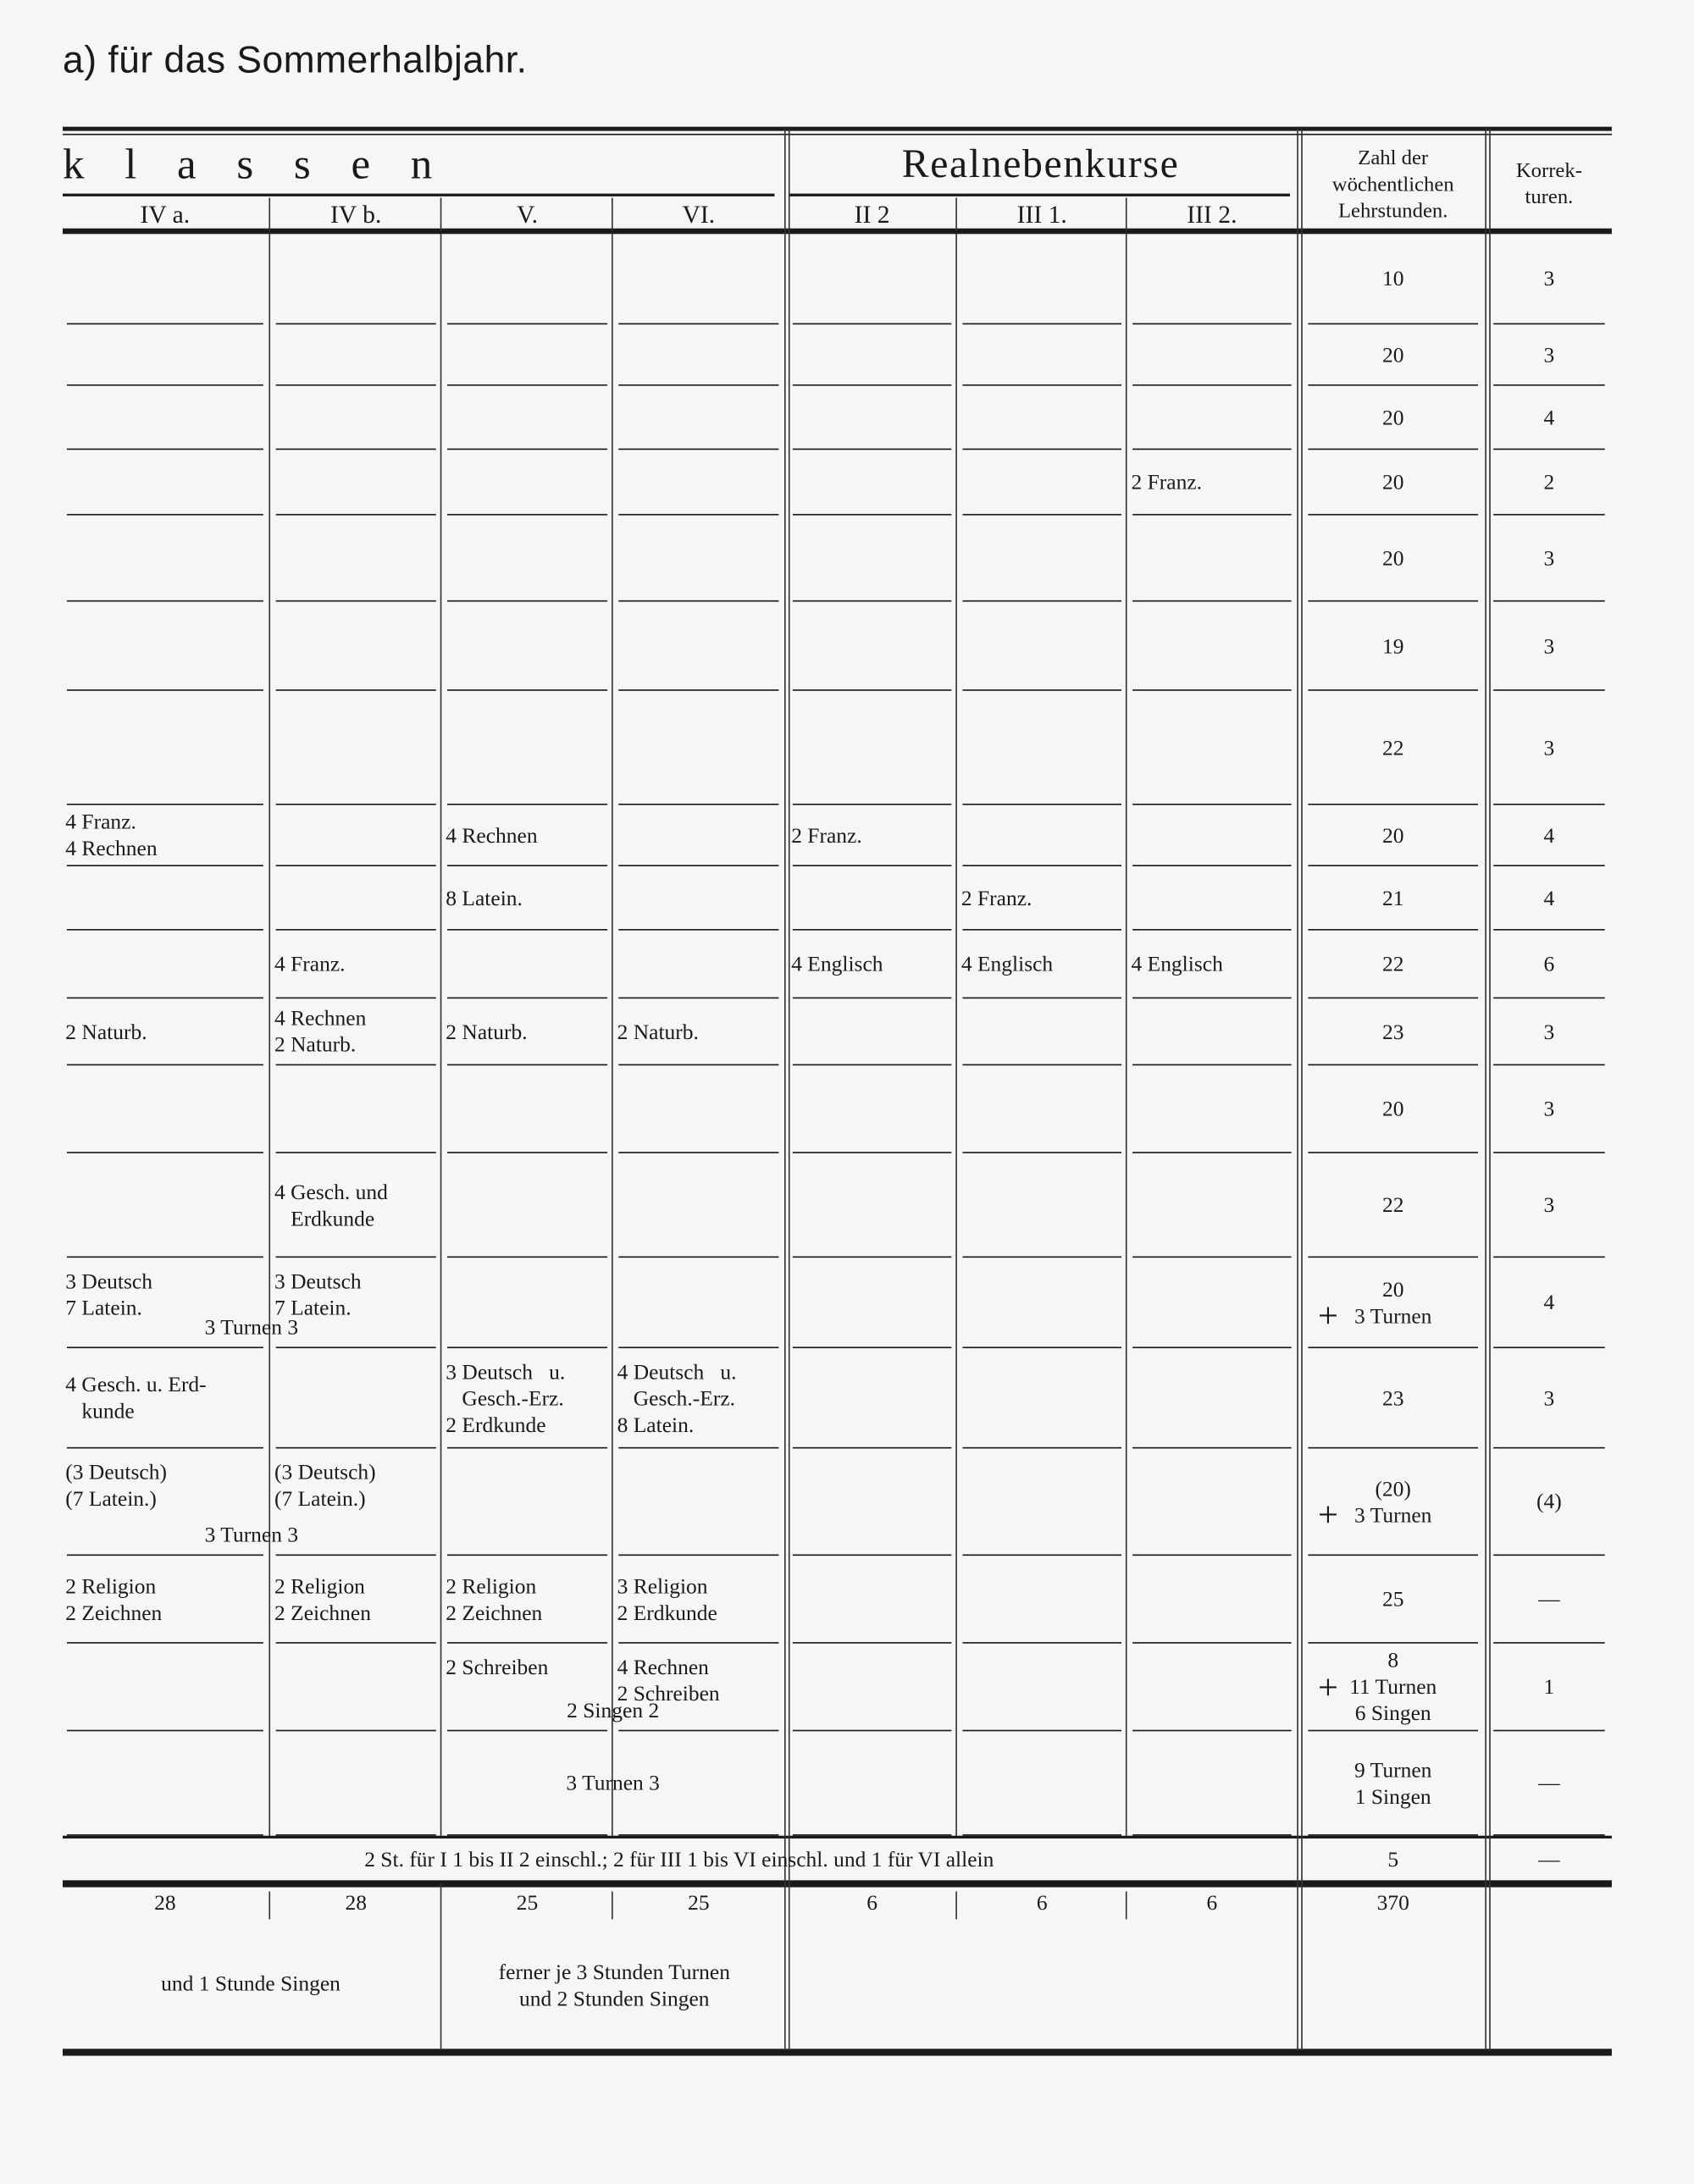 The width and height of the screenshot is (1694, 2184). I want to click on schedule-cell: 4 Gesch. und Erdkunde, so click(359, 1205).